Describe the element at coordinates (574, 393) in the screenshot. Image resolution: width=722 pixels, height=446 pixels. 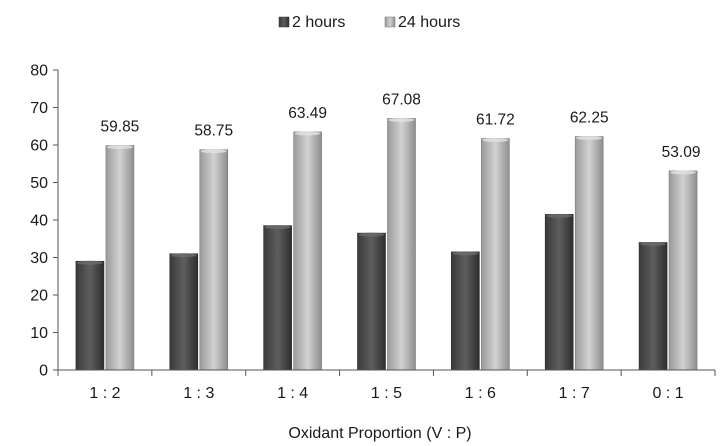
I see `x-tick-label: 1 : 7` at that location.